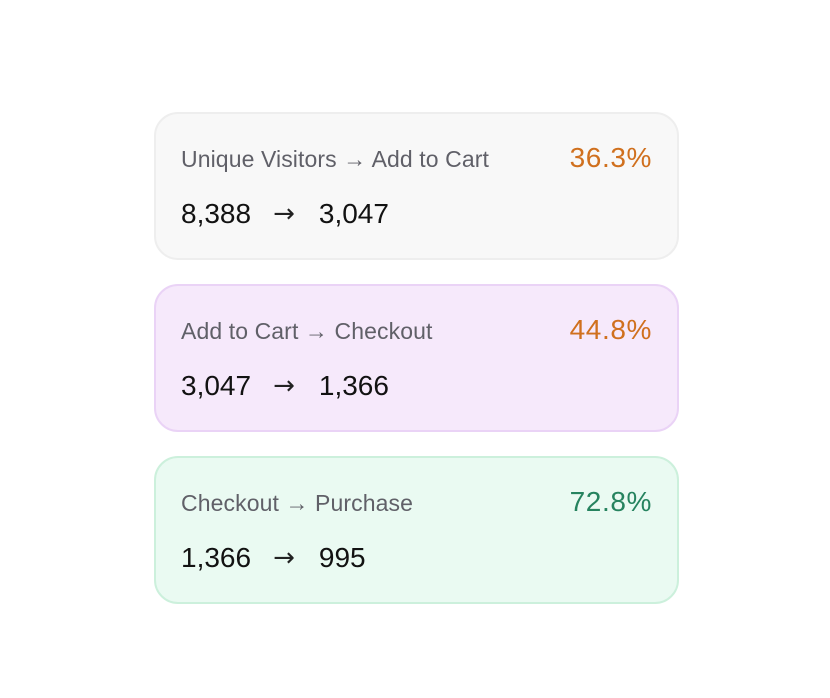  Describe the element at coordinates (216, 213) in the screenshot. I see `from-count: 8,388` at that location.